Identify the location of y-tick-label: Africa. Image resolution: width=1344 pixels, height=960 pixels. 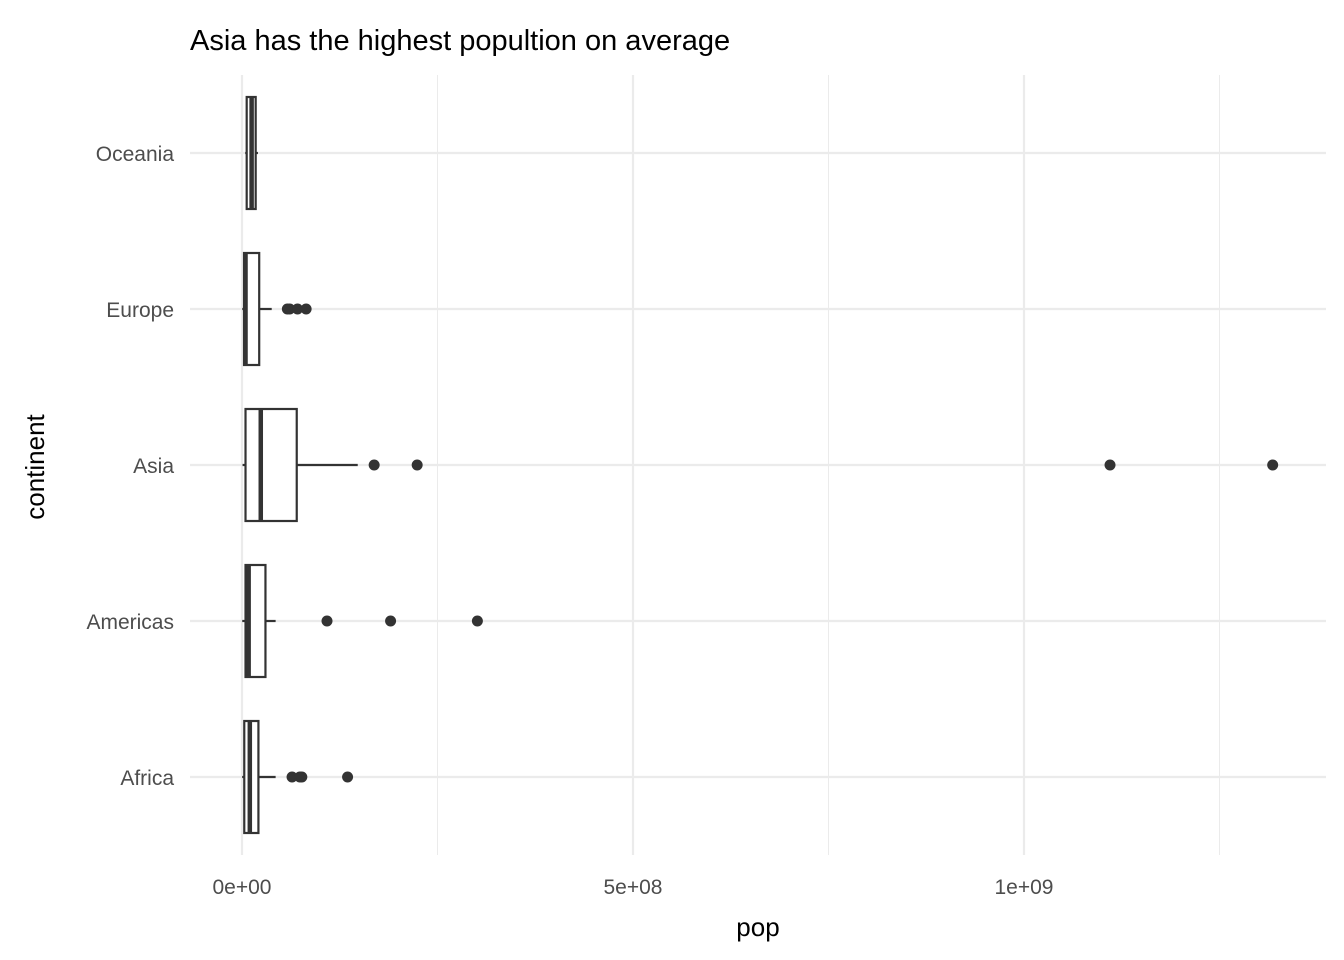
(147, 778).